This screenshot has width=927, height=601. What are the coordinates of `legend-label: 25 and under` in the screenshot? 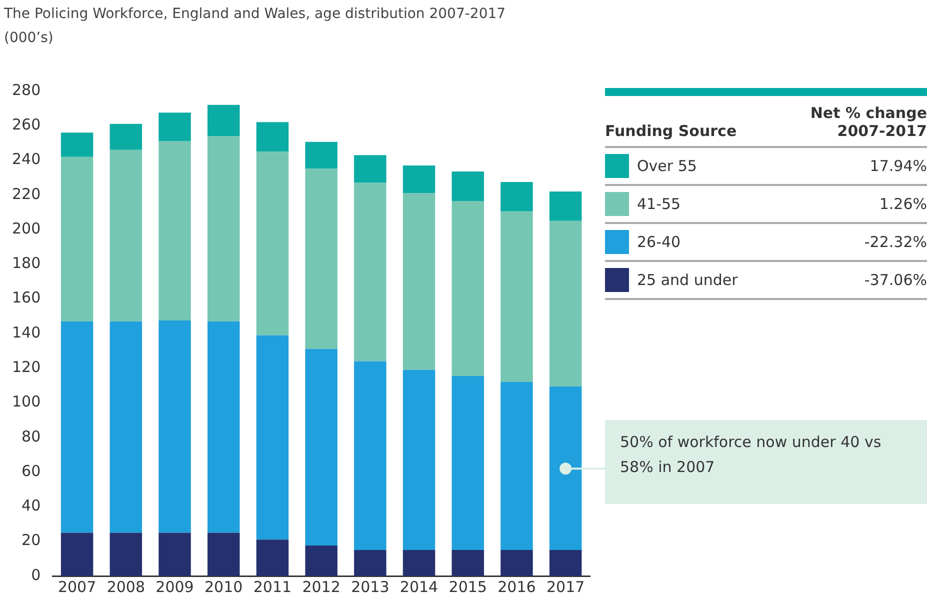 It's located at (688, 280).